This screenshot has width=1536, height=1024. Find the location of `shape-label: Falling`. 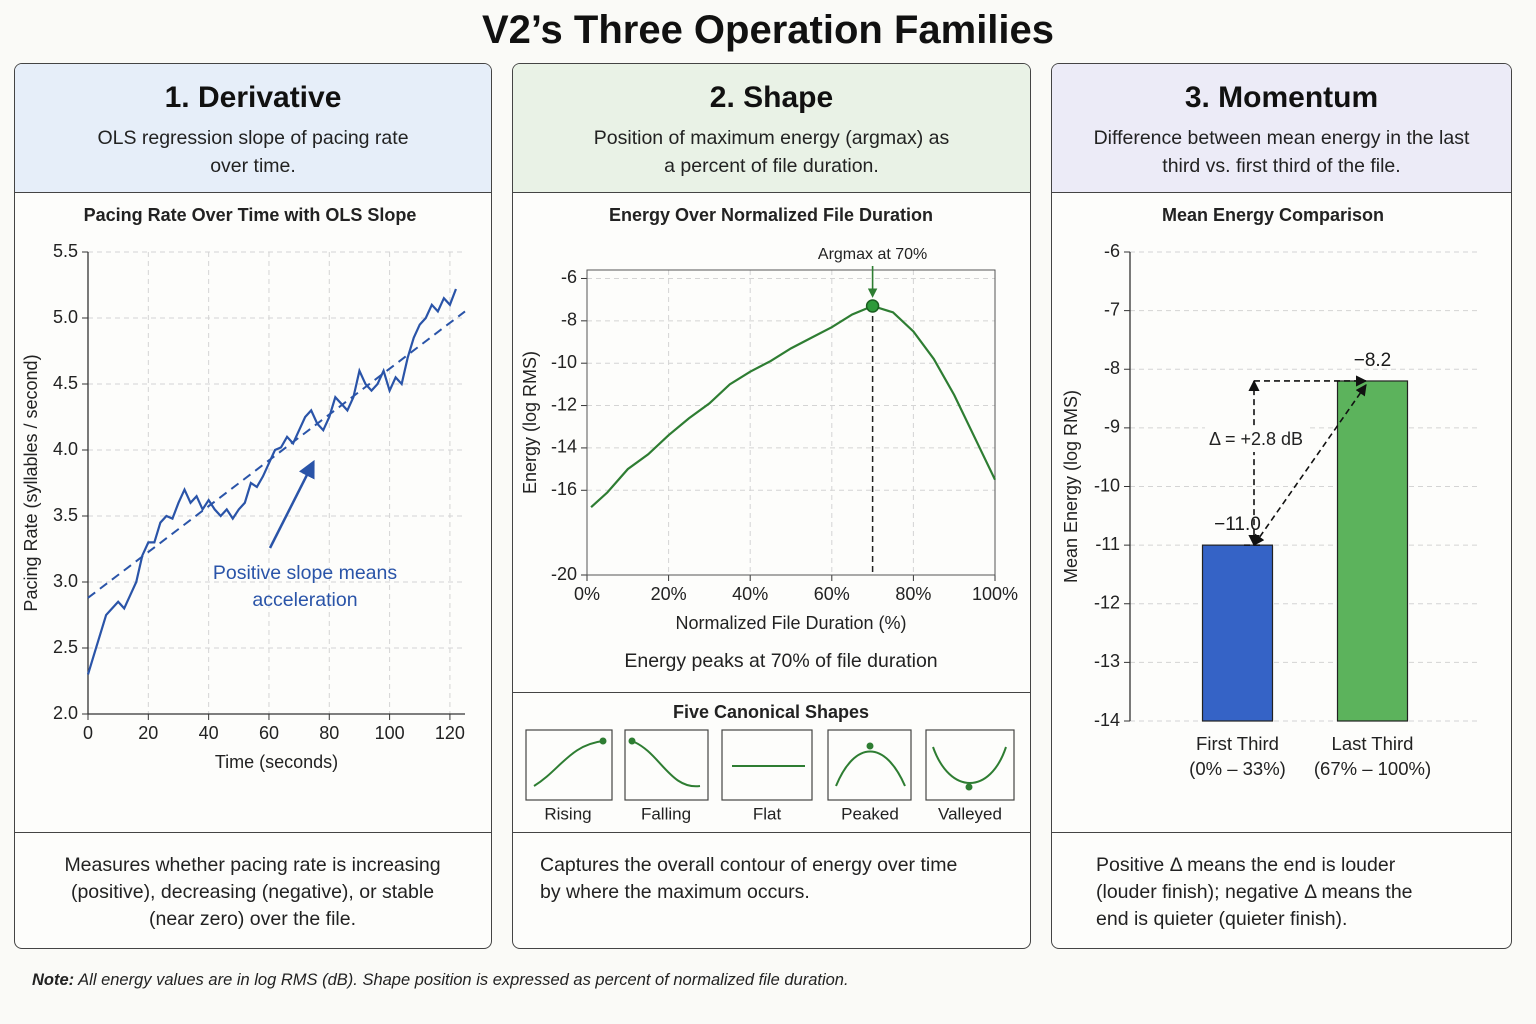

shape-label: Falling is located at coordinates (666, 813).